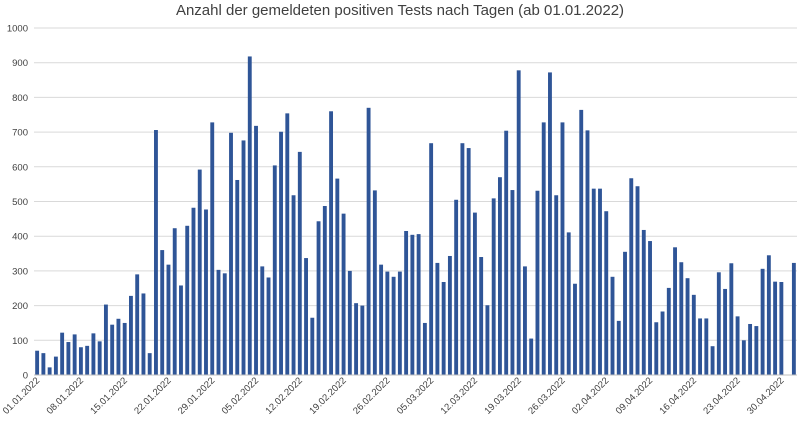 The height and width of the screenshot is (424, 800). What do you see at coordinates (721, 395) in the screenshot?
I see `x-tick-label: 23.04.2022` at bounding box center [721, 395].